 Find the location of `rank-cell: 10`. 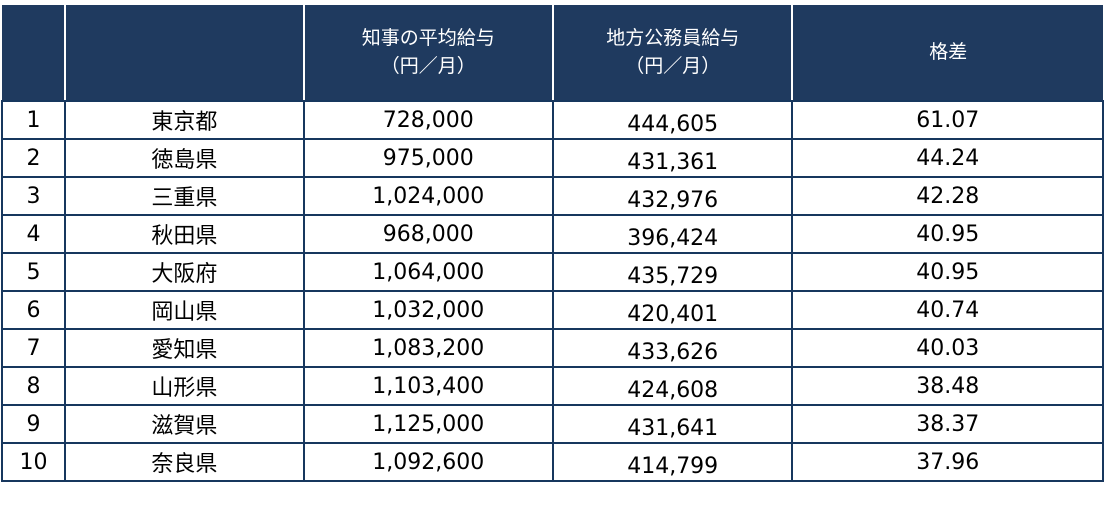

rank-cell: 10 is located at coordinates (33, 462).